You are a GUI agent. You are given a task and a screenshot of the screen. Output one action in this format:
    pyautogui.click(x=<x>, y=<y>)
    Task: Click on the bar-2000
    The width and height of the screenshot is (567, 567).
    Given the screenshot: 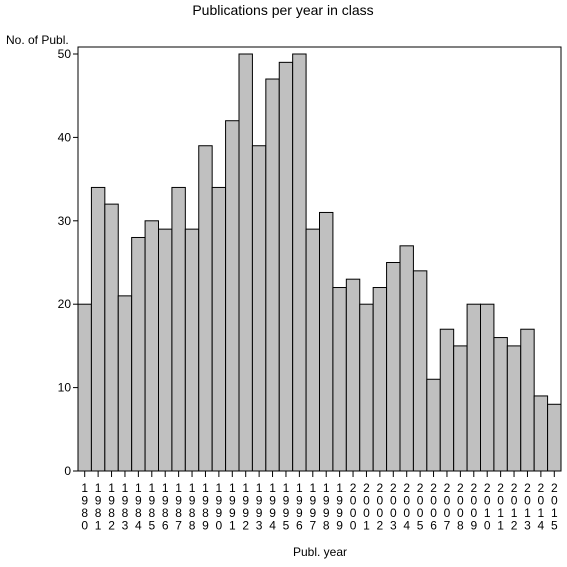 What is the action you would take?
    pyautogui.click(x=353, y=375)
    